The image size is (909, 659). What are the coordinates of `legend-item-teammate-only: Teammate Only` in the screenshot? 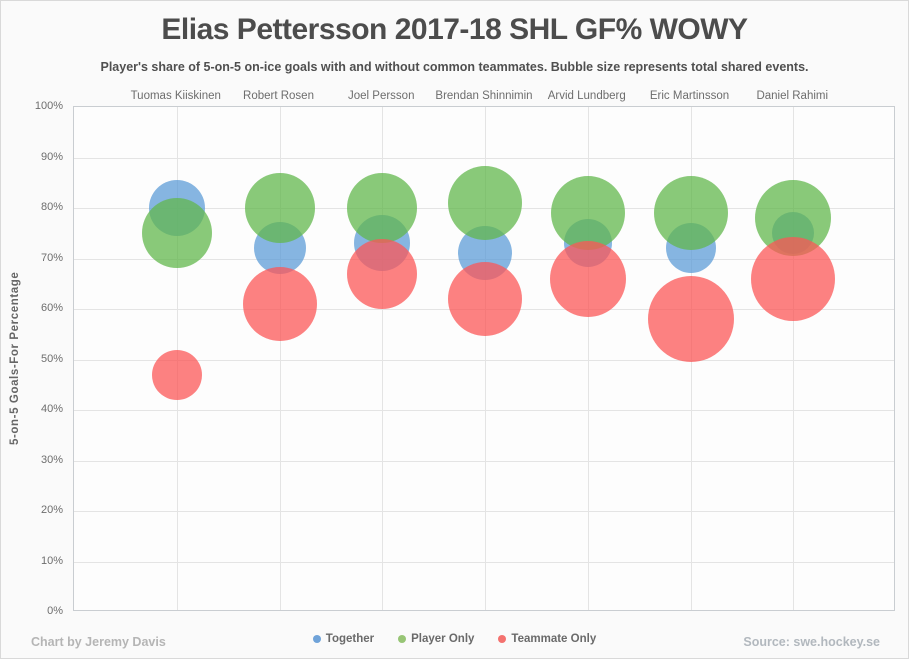 It's located at (547, 639).